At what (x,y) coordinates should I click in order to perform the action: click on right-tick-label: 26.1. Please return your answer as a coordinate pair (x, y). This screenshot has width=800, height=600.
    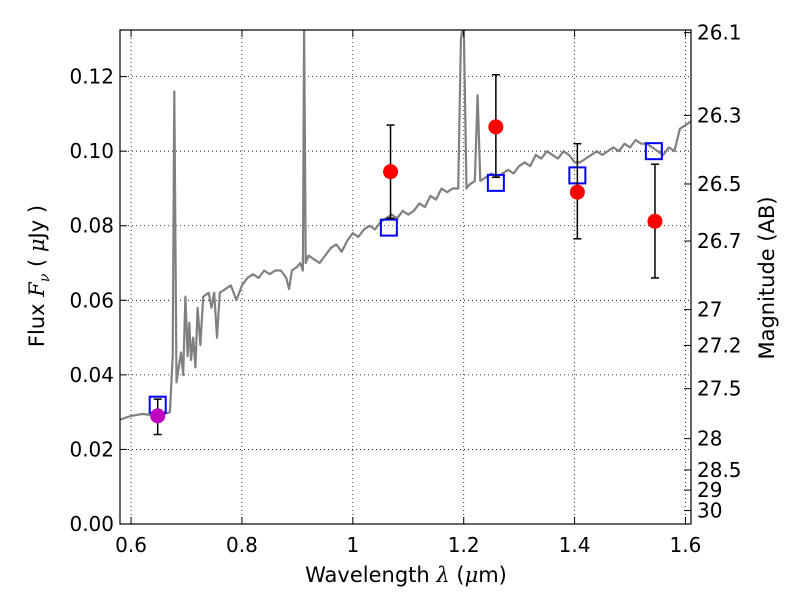
    Looking at the image, I should click on (719, 33).